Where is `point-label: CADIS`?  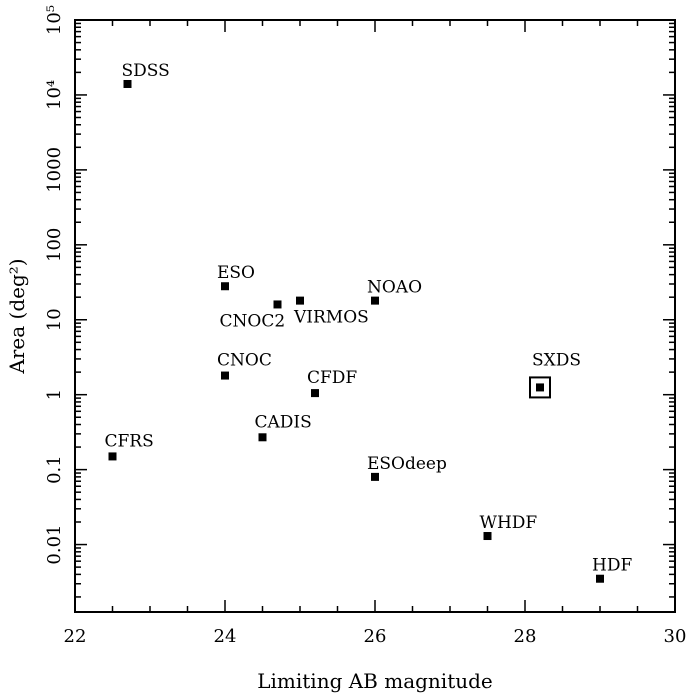
point-label: CADIS is located at coordinates (283, 422).